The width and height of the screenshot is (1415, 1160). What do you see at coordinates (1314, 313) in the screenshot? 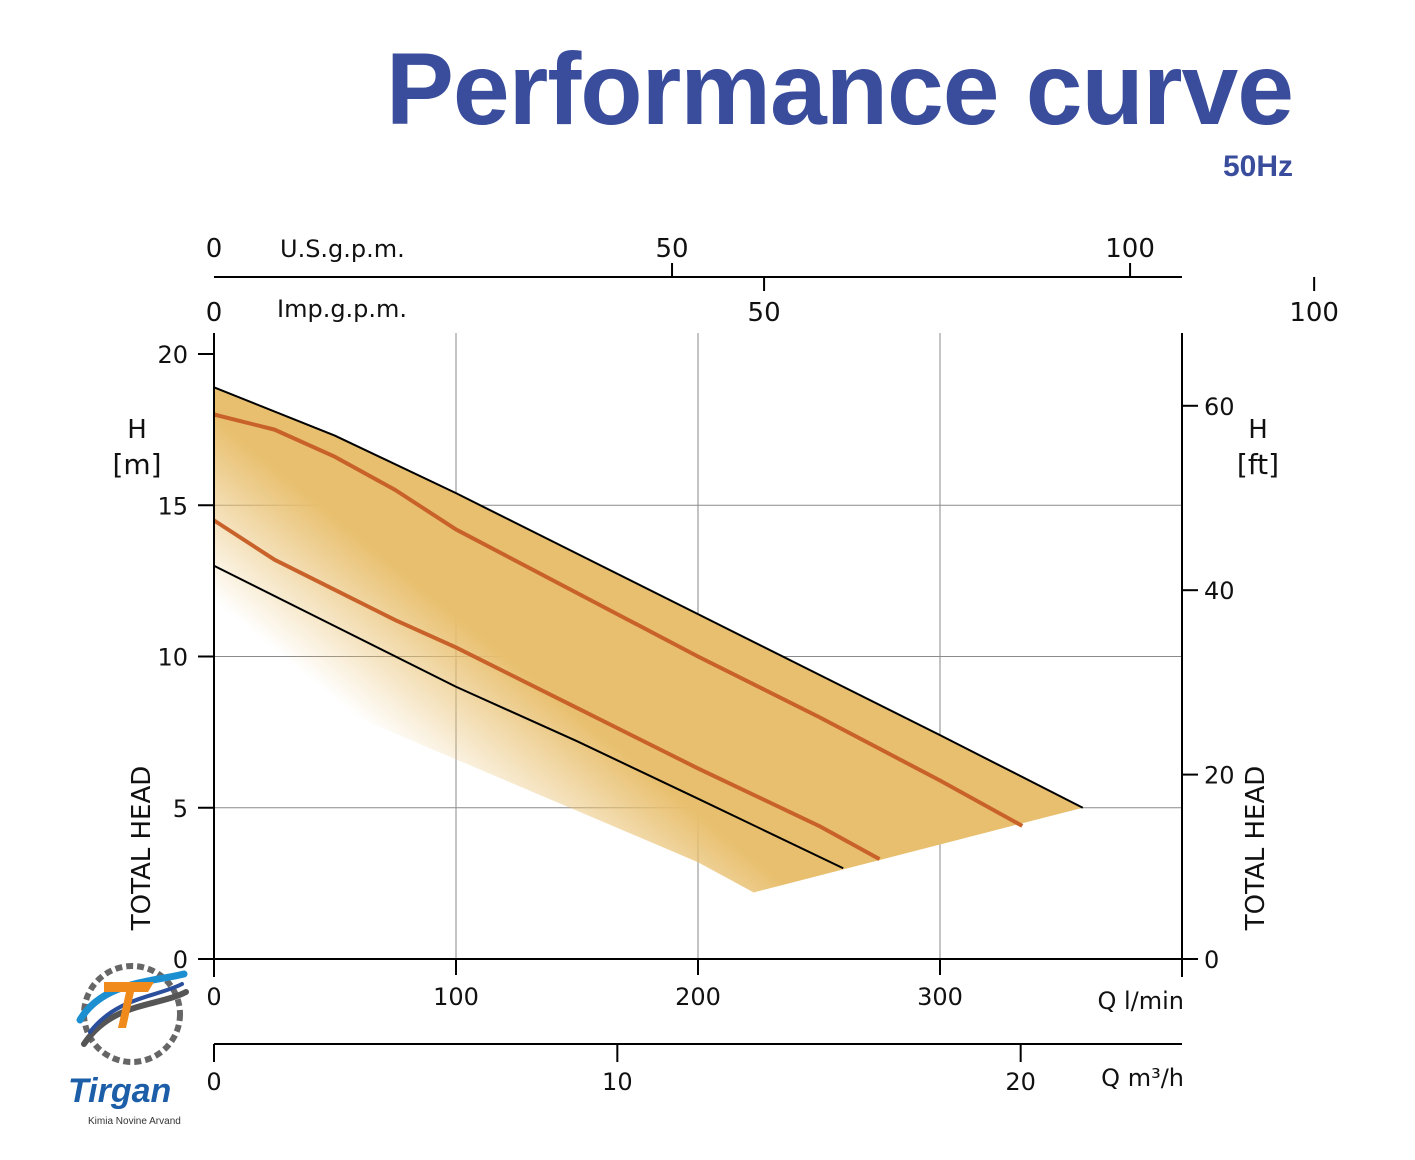
I see `impgpm-tick-label: 100` at bounding box center [1314, 313].